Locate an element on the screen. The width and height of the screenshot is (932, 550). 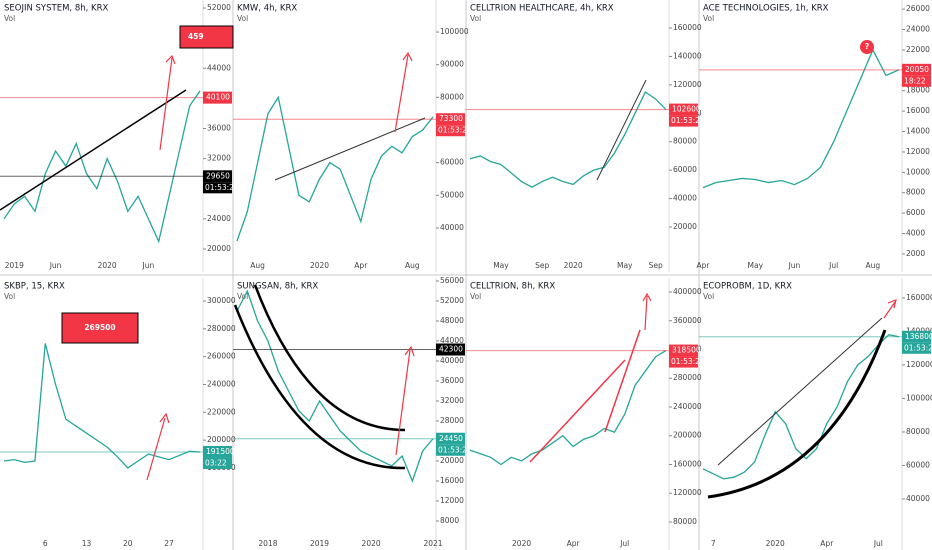
y-tick-label: 40000 is located at coordinates (452, 360).